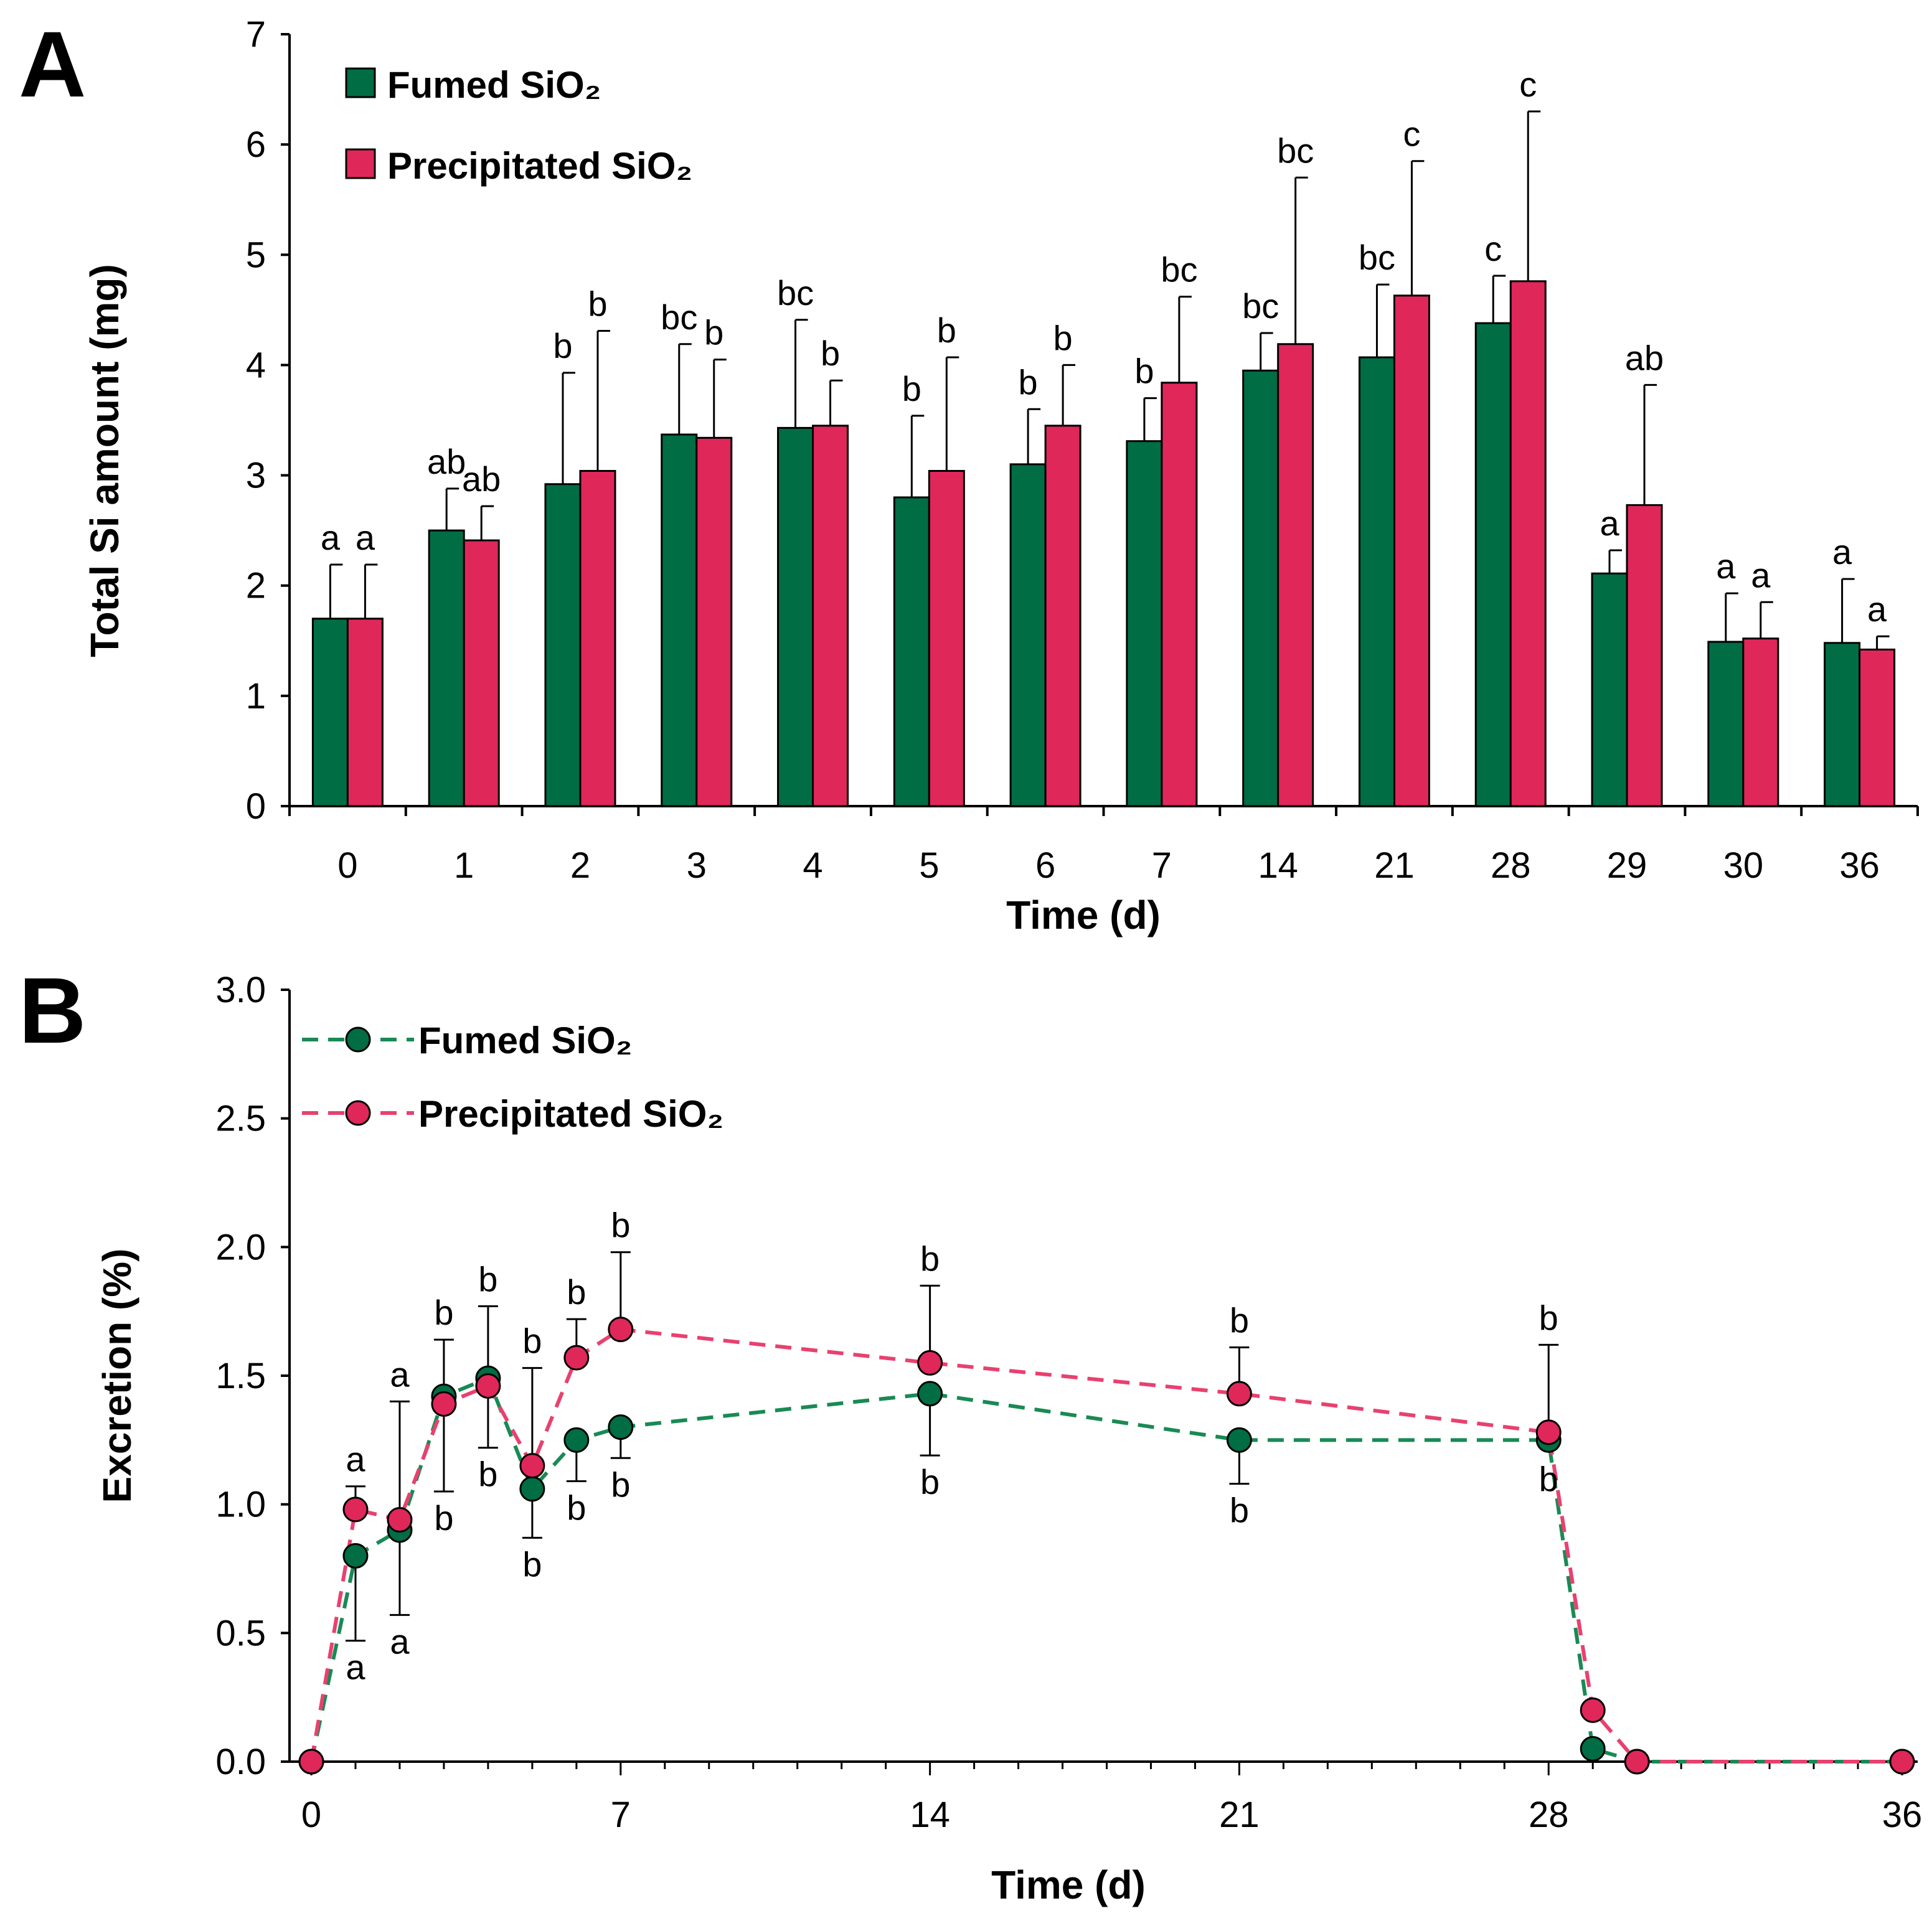  Describe the element at coordinates (518, 125) in the screenshot. I see `panel-a-legend: Fumed SiO₂ Precipitated SiO₂` at that location.